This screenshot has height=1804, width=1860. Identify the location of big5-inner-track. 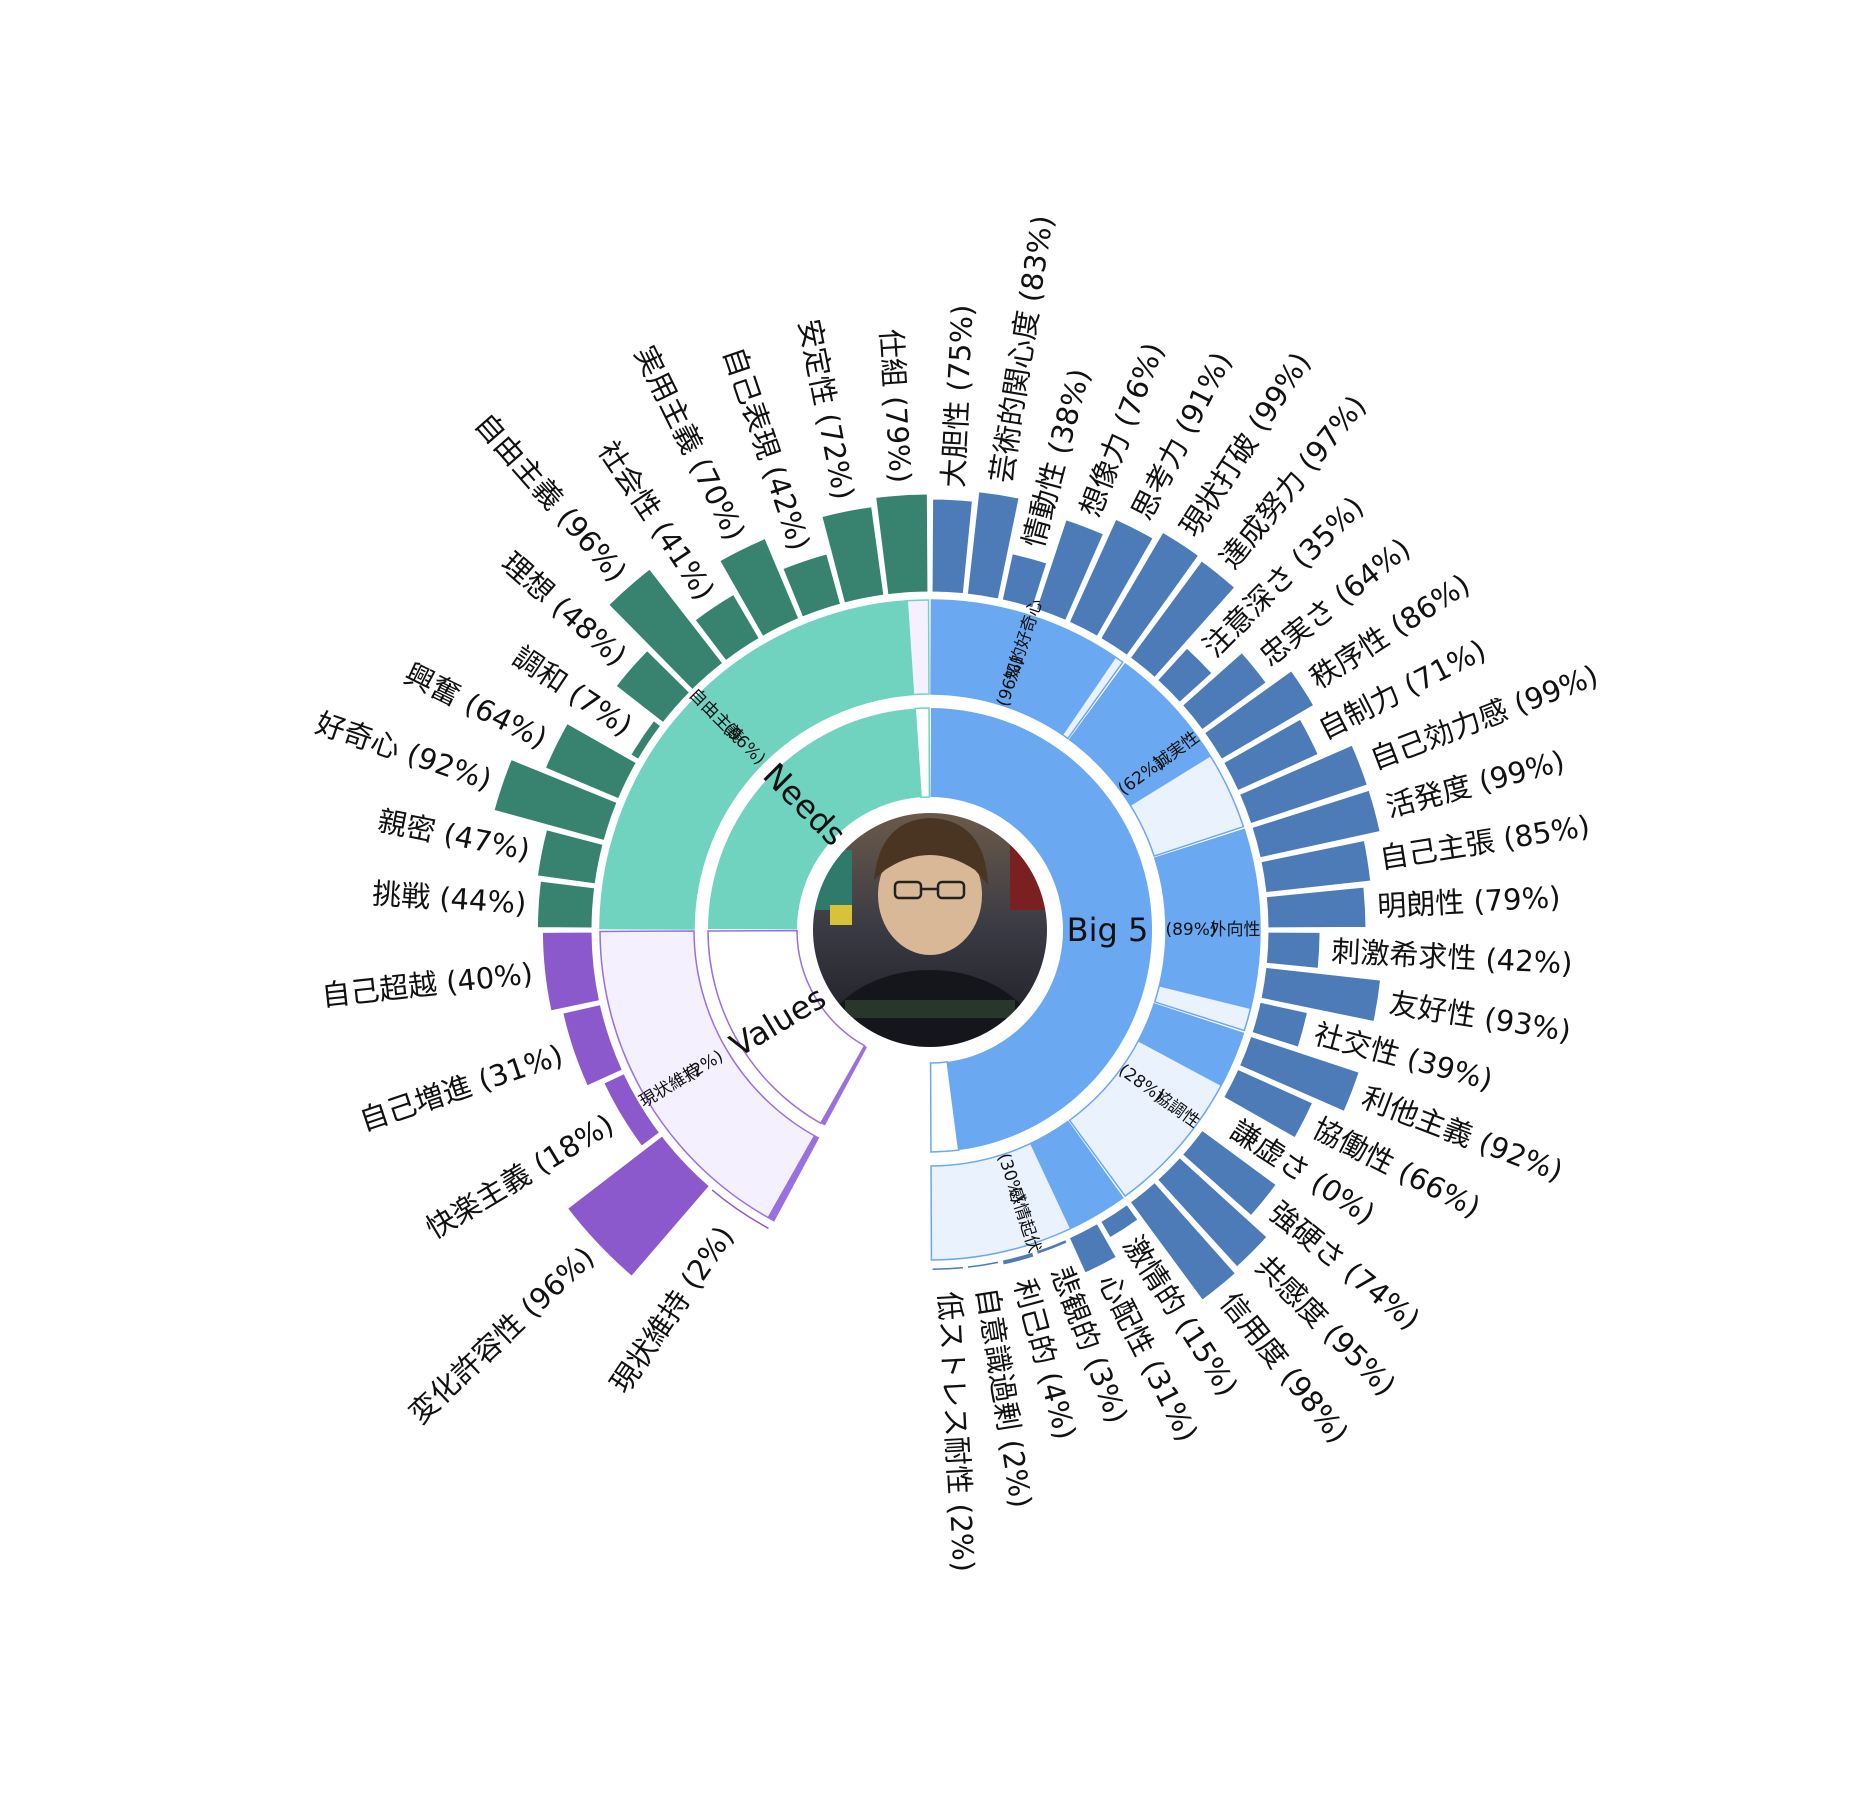
(944, 1107).